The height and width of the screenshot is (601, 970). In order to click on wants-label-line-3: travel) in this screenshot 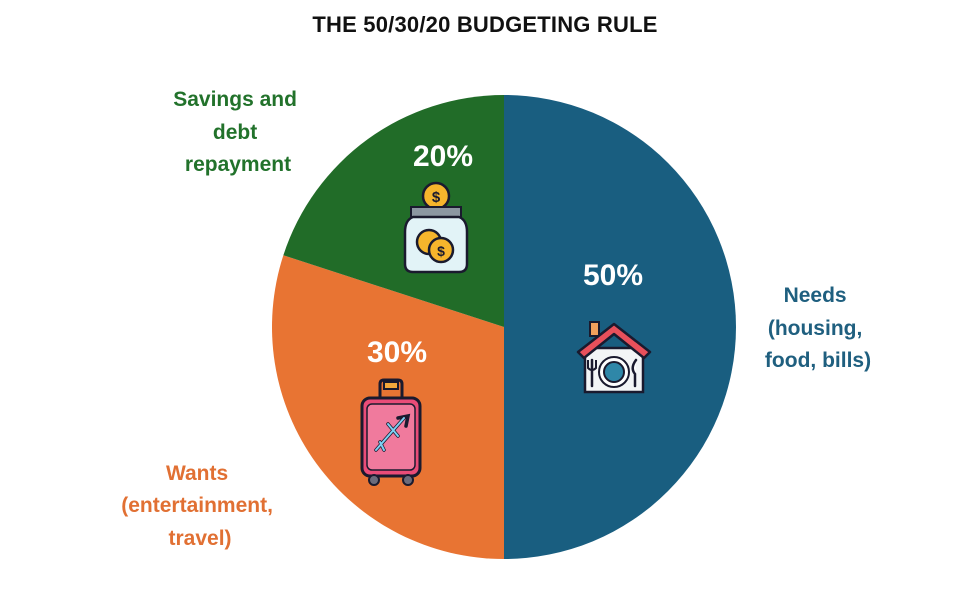, I will do `click(199, 538)`.